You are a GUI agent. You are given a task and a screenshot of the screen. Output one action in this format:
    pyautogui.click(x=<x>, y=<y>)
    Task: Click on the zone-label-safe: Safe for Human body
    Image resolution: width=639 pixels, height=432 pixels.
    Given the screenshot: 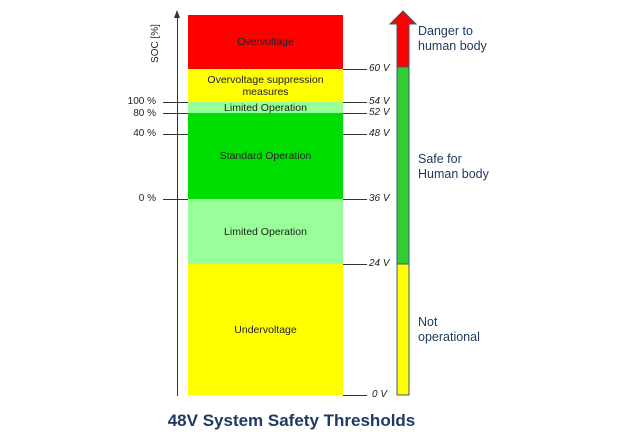 What is the action you would take?
    pyautogui.click(x=453, y=166)
    